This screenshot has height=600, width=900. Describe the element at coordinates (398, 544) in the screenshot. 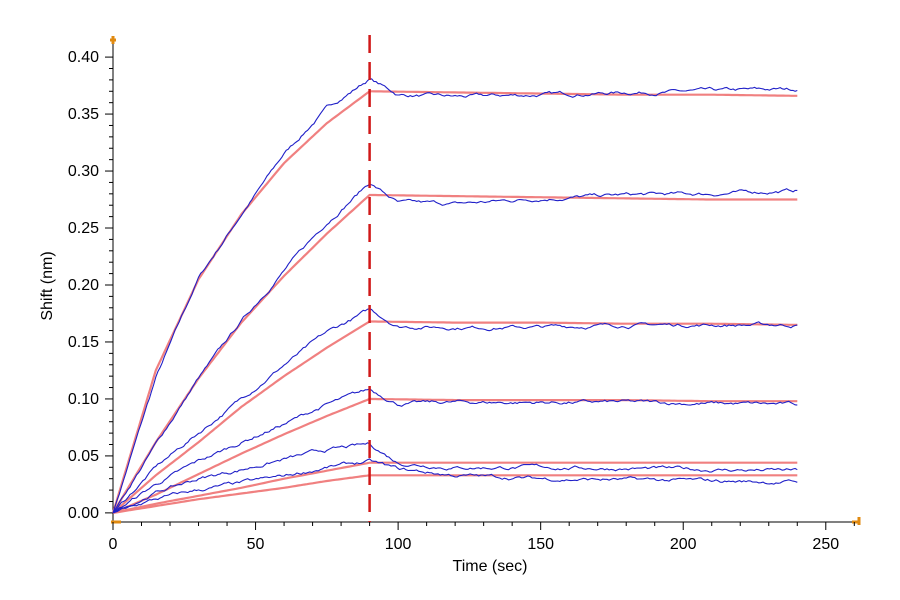

I see `x-tick-label: 100` at that location.